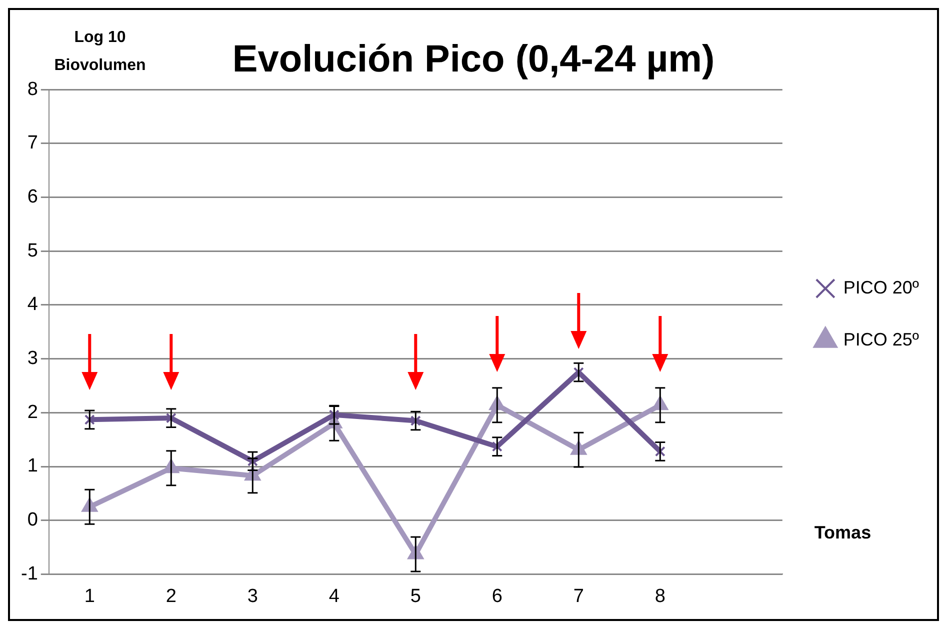 This screenshot has height=631, width=947. What do you see at coordinates (252, 596) in the screenshot?
I see `x-tick-label: 3` at bounding box center [252, 596].